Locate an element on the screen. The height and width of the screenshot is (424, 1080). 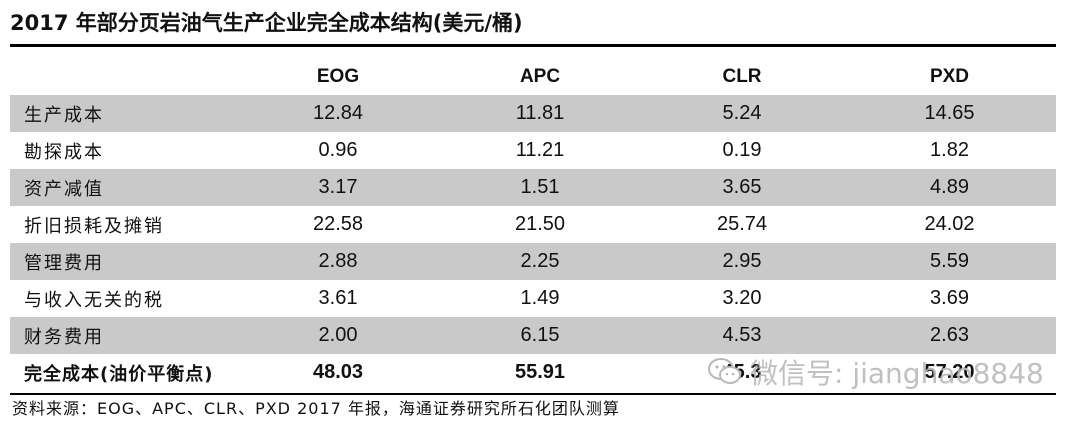
row-label: 资产减值 is located at coordinates (123, 187).